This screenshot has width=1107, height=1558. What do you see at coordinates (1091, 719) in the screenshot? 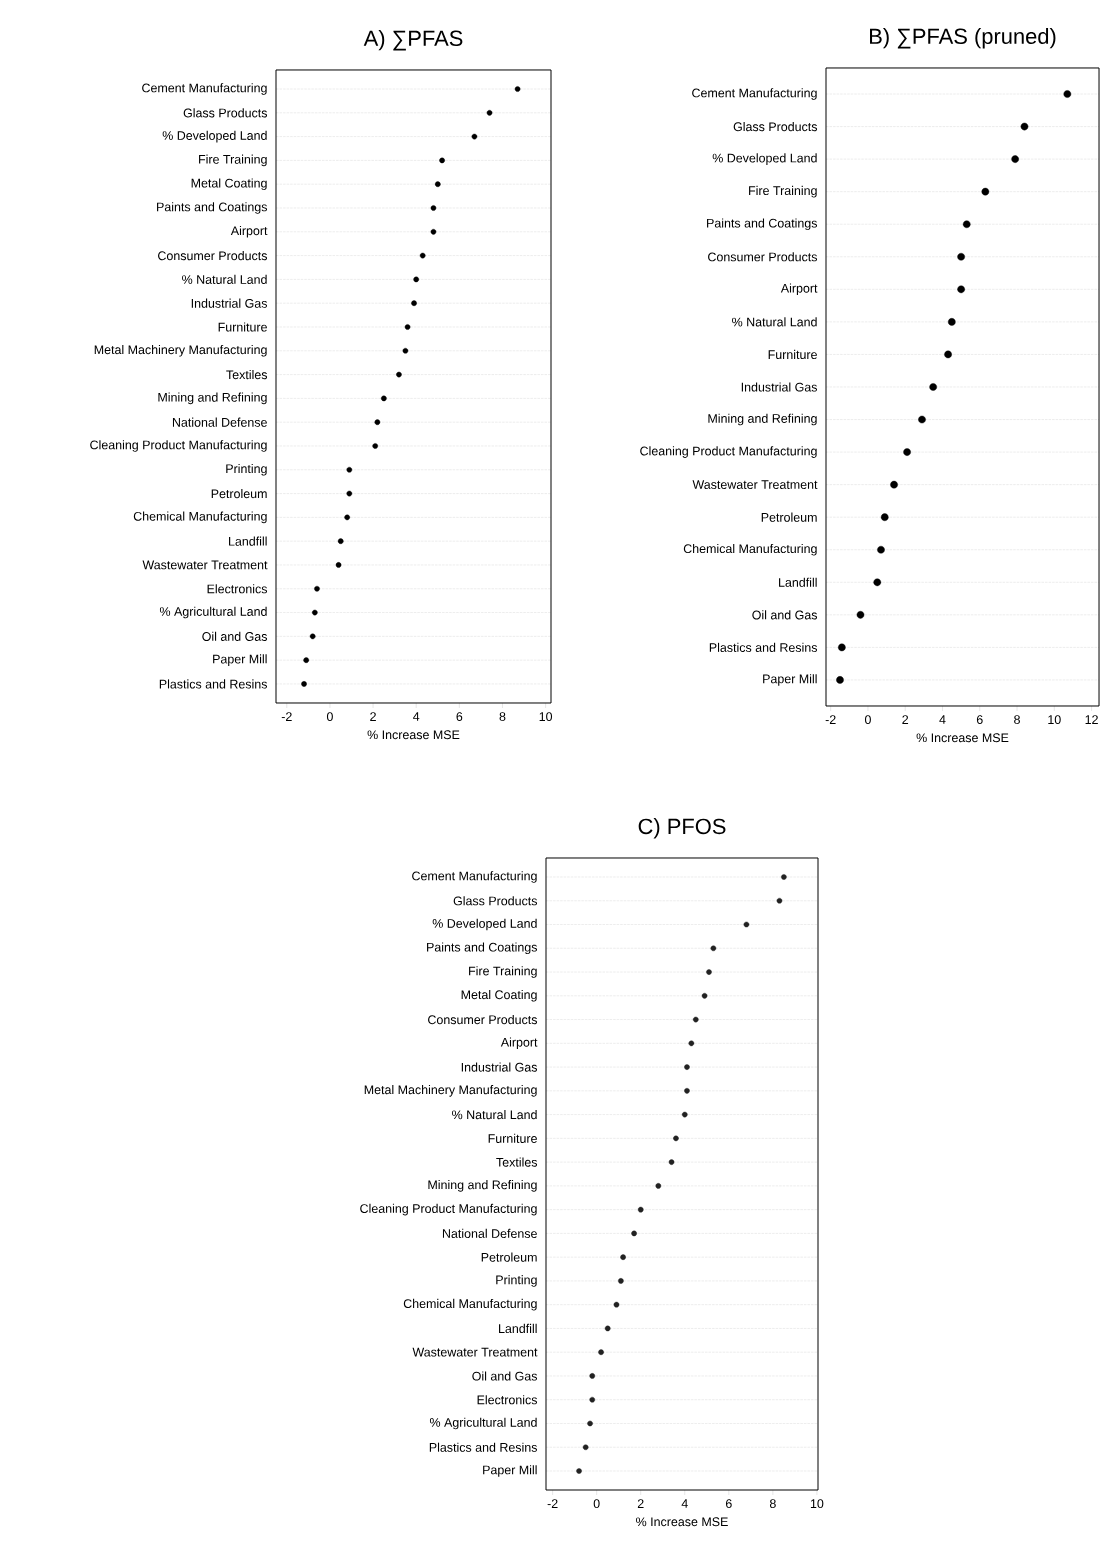
I see `x-tick-label: 12` at bounding box center [1091, 719].